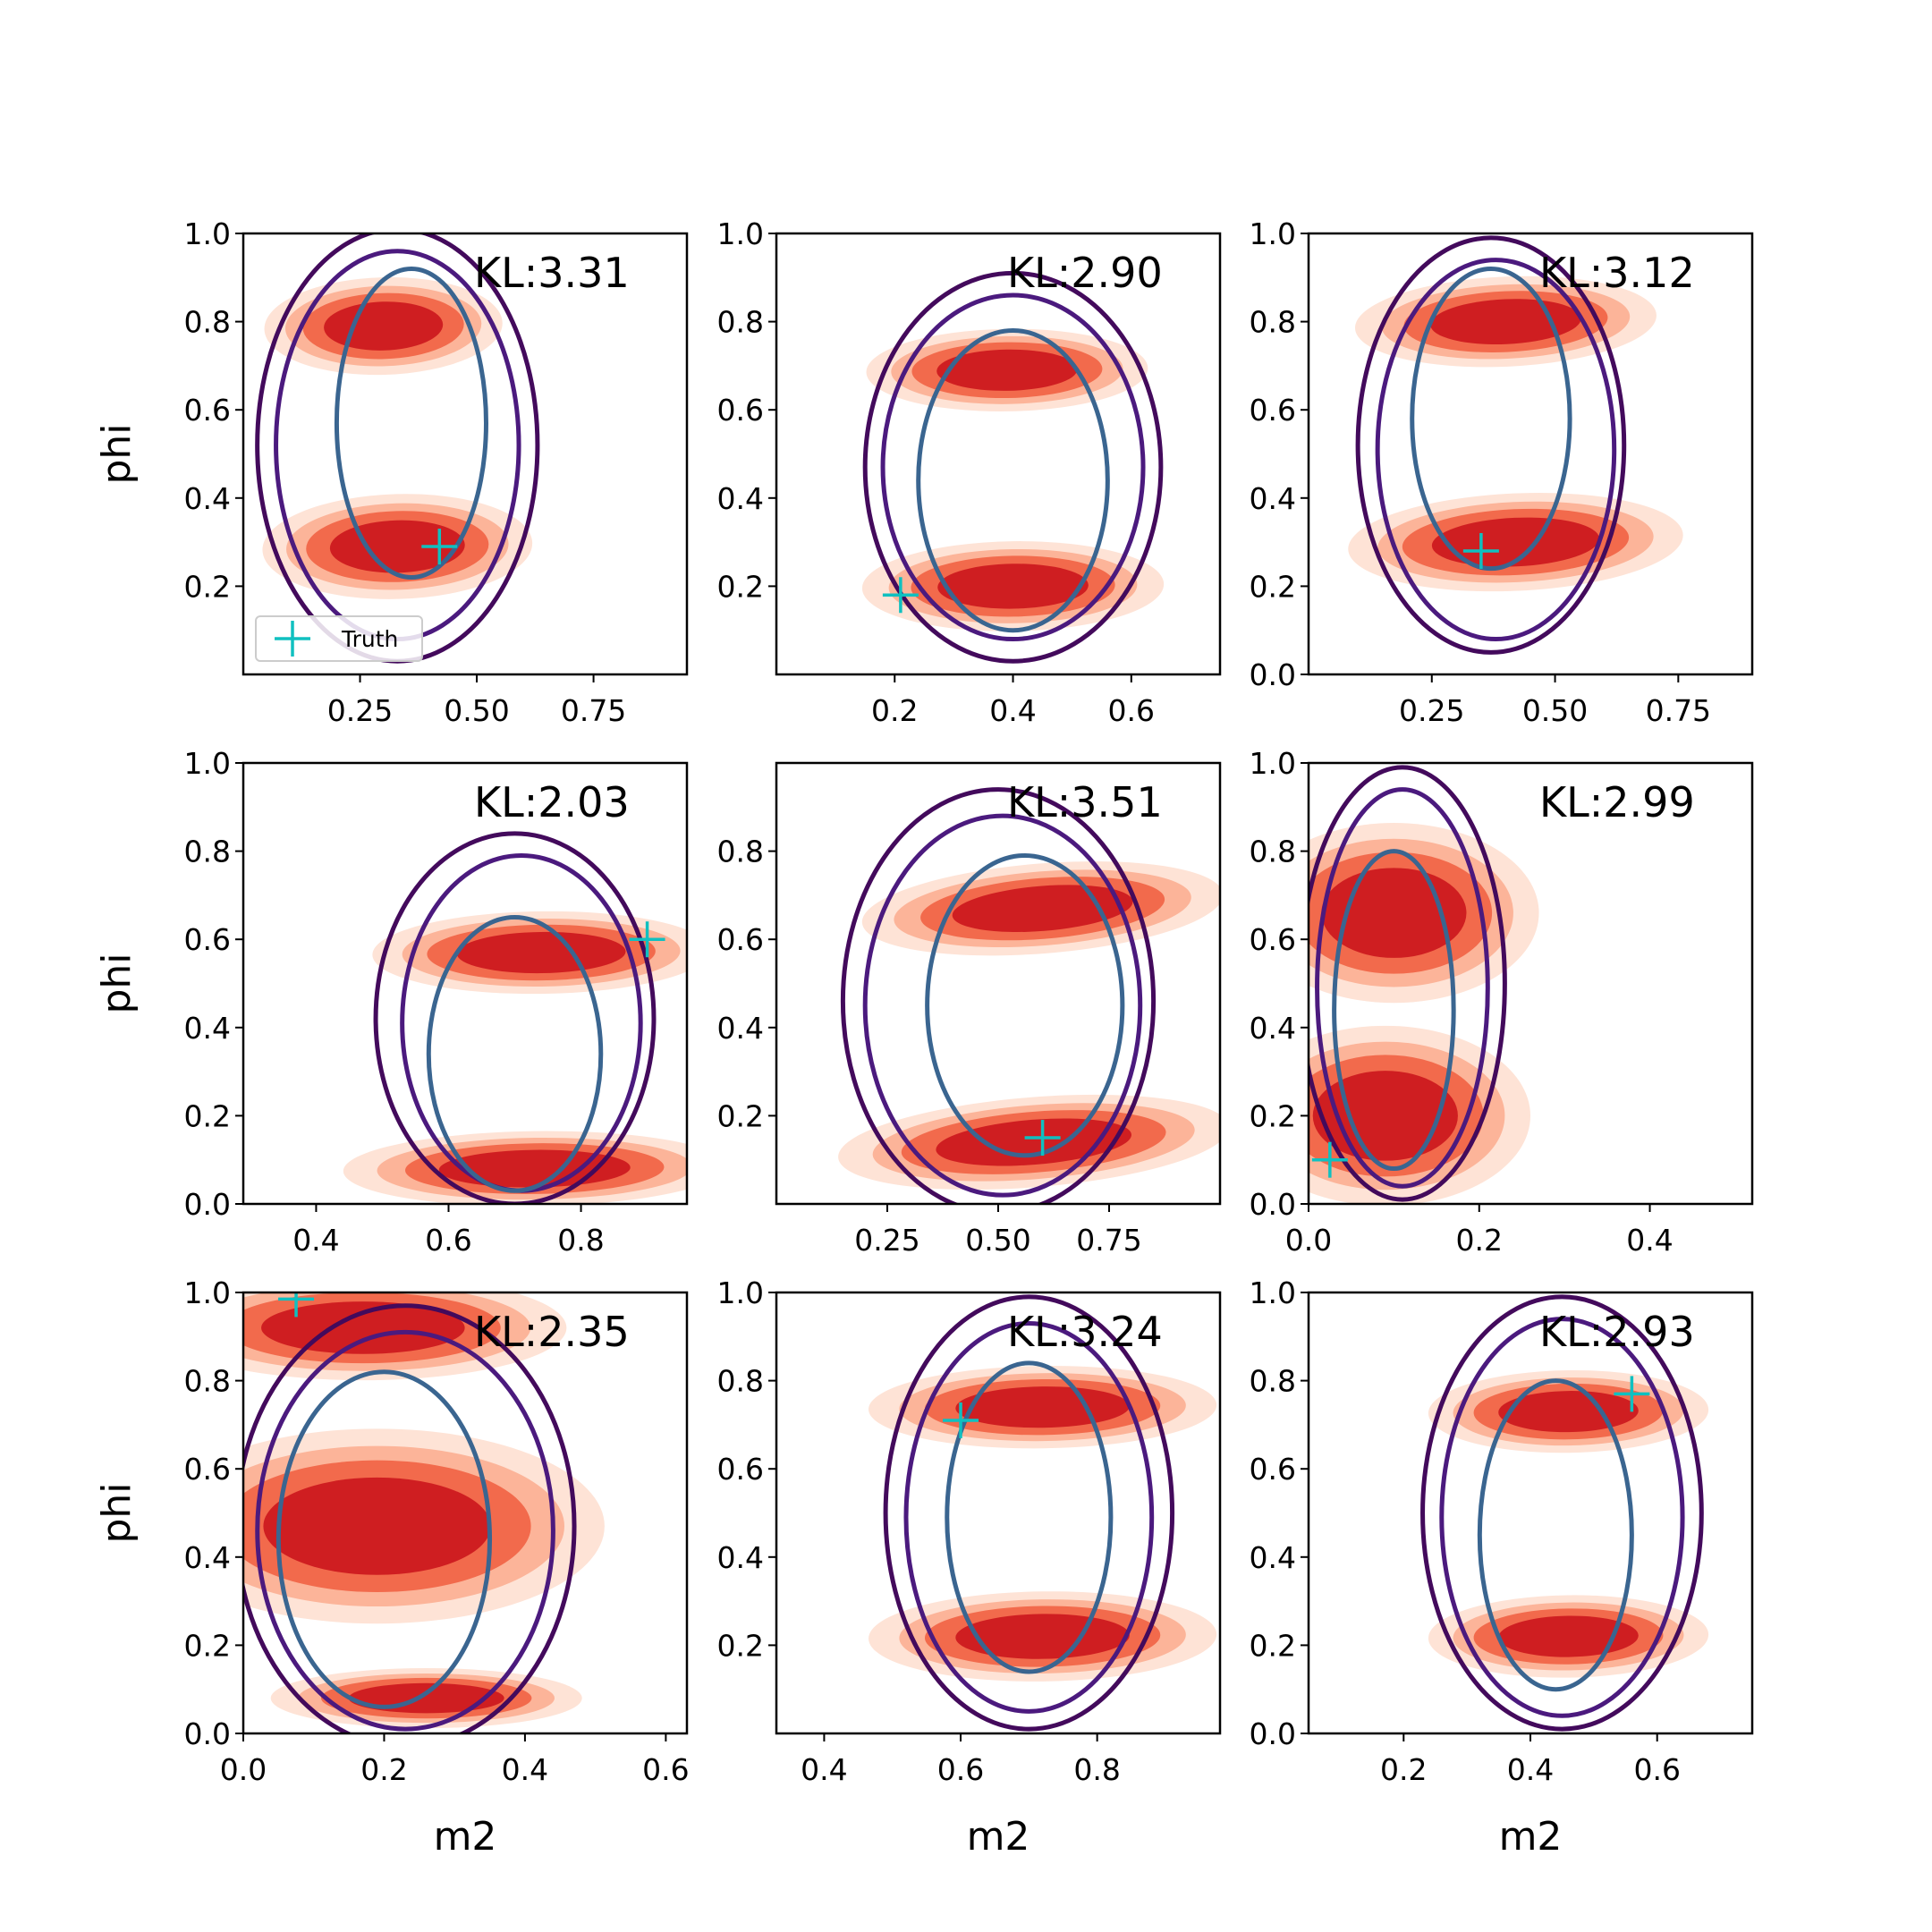 This screenshot has width=1932, height=1932. I want to click on kl-annotation: KL:3.12, so click(1617, 273).